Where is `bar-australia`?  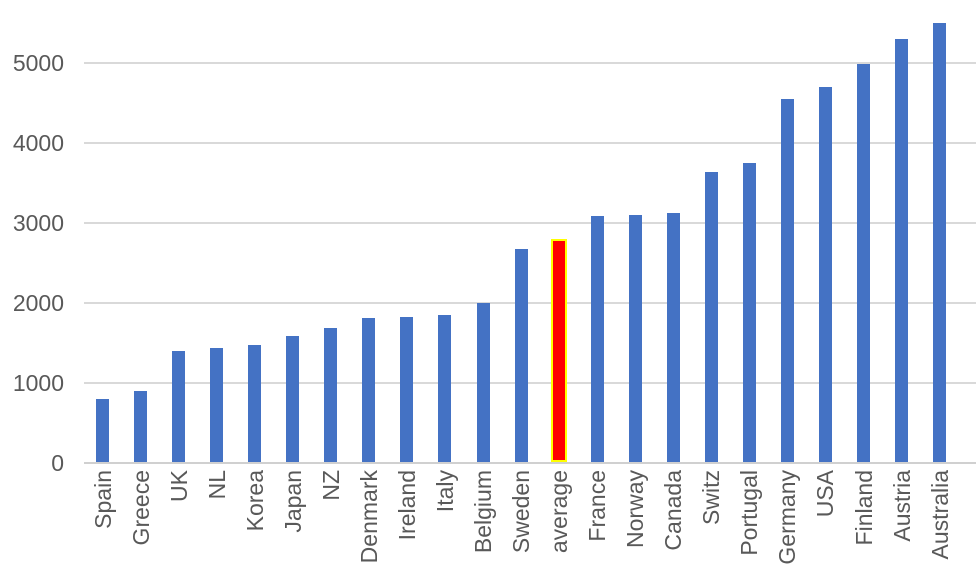 bar-australia is located at coordinates (940, 242).